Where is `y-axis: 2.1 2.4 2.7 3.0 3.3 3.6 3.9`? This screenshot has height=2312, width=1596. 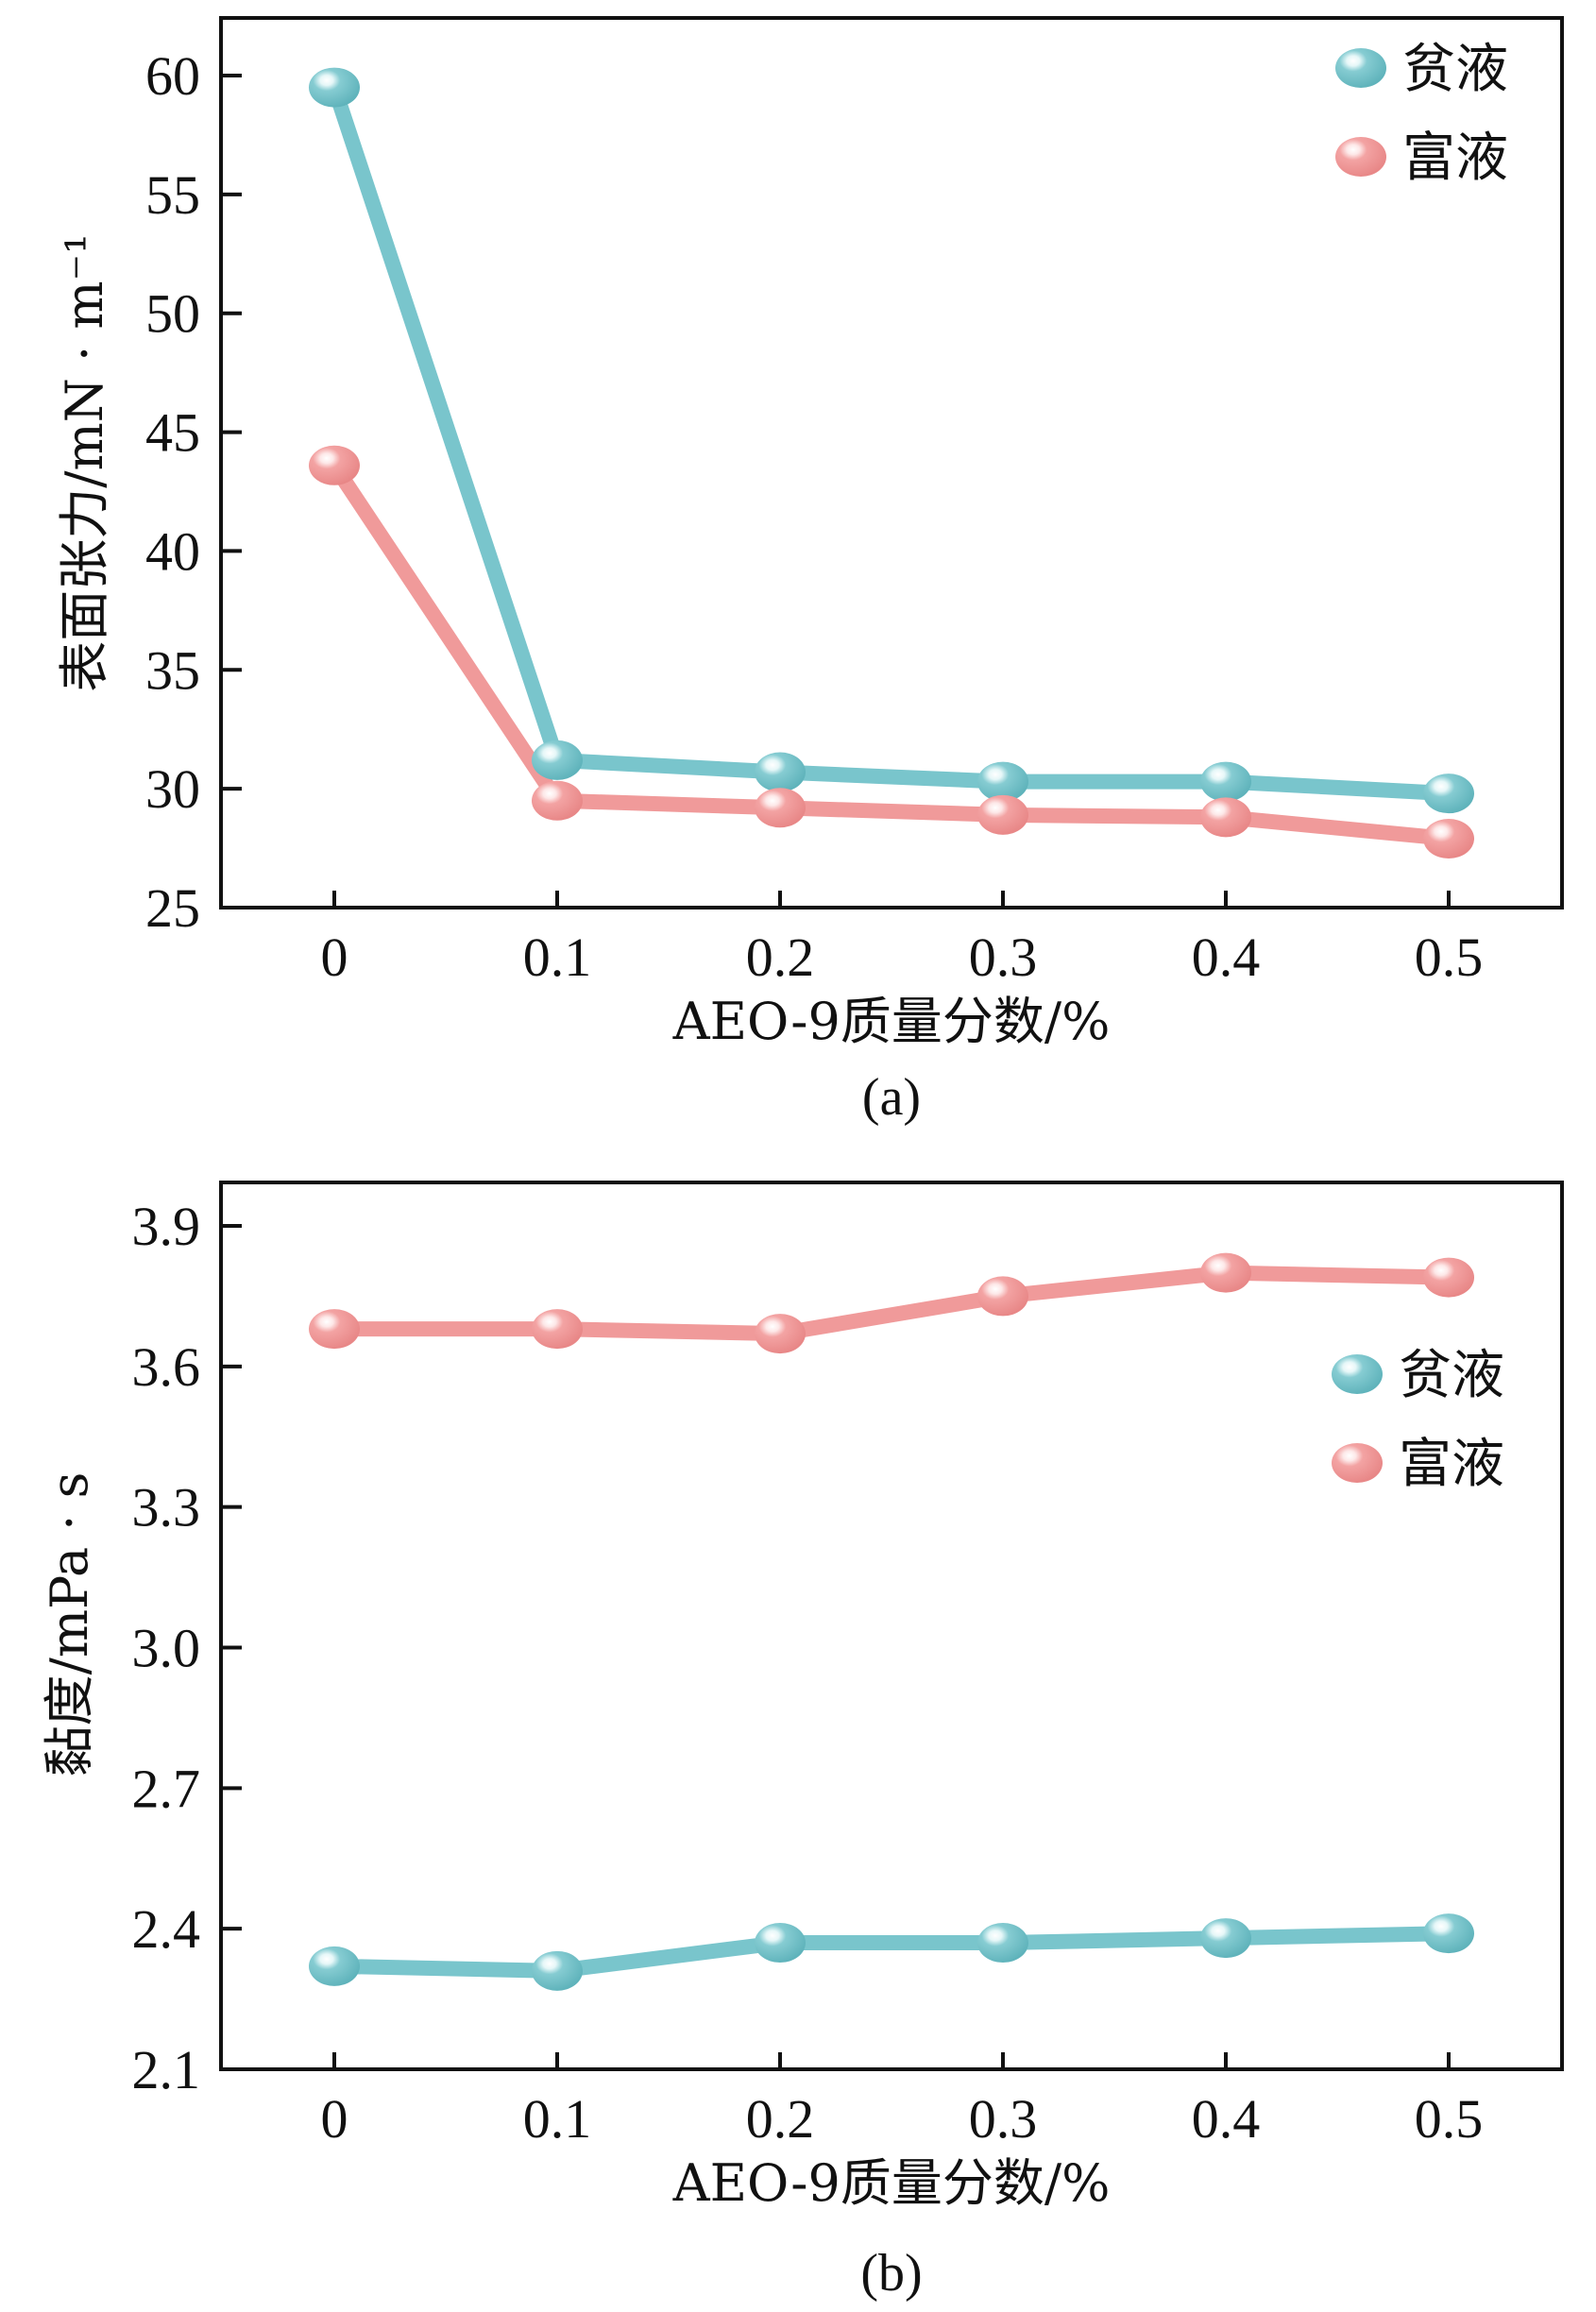 y-axis: 2.1 2.4 2.7 3.0 3.3 3.6 3.9 is located at coordinates (187, 1648).